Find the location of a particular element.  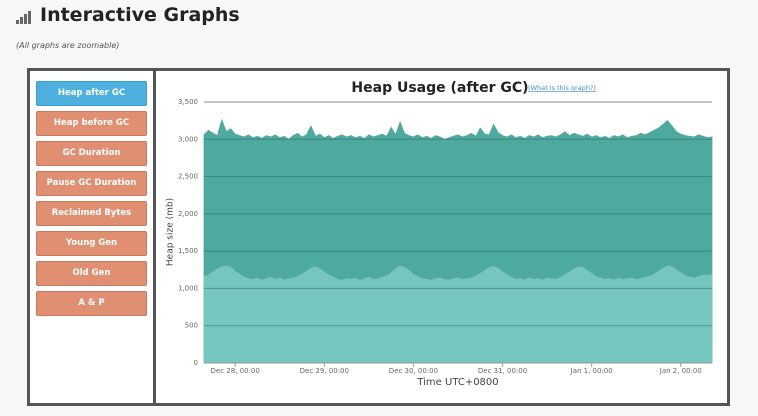

y-tick-label: 1,500 is located at coordinates (188, 251).